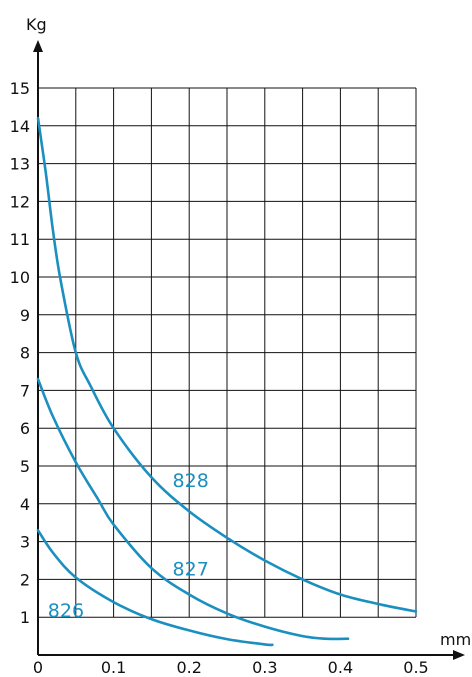 Image resolution: width=472 pixels, height=677 pixels. Describe the element at coordinates (191, 570) in the screenshot. I see `series-label-827: 827` at that location.